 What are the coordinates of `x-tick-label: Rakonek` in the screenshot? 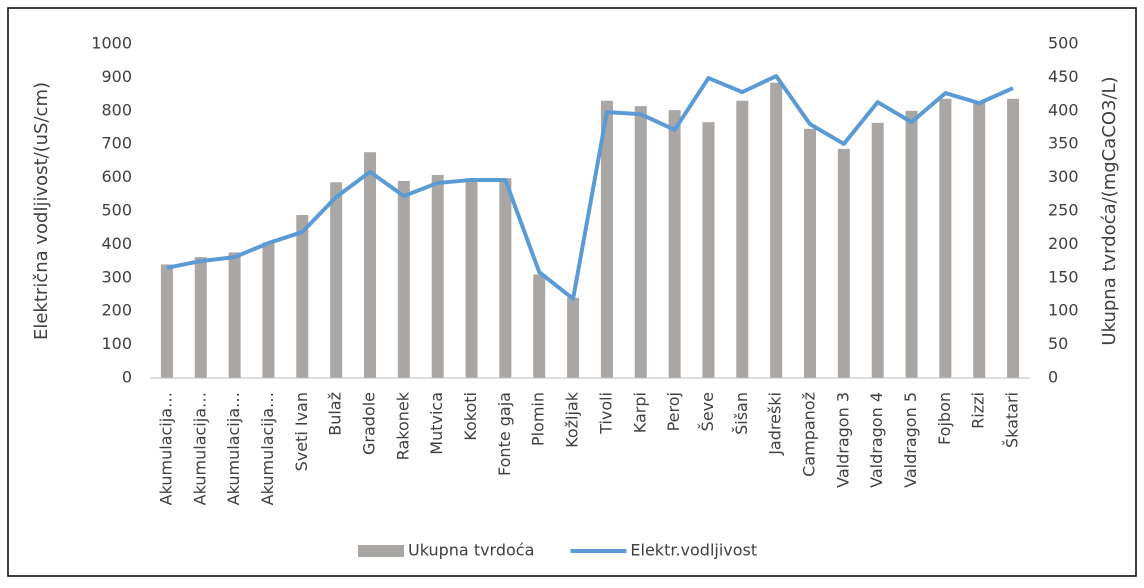 It's located at (402, 425).